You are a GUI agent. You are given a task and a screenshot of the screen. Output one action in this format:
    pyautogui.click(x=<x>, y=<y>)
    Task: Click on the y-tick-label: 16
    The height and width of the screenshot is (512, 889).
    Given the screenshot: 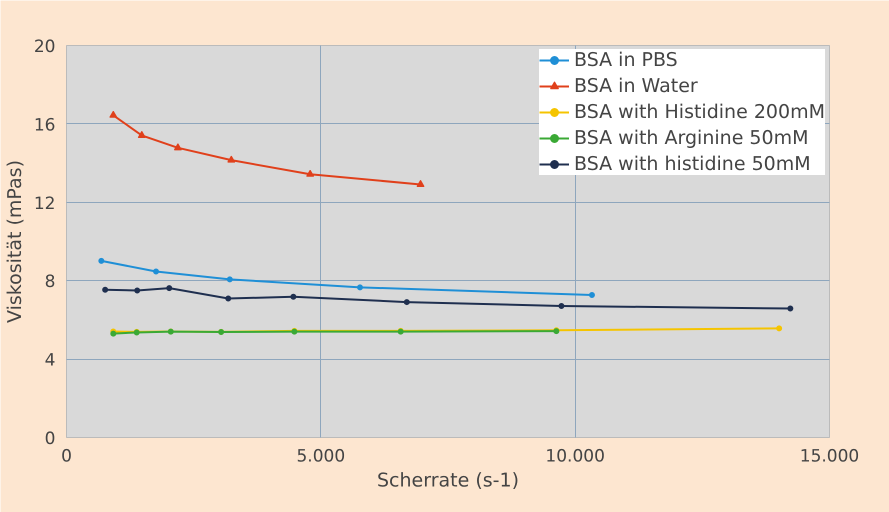 What is the action you would take?
    pyautogui.click(x=45, y=125)
    